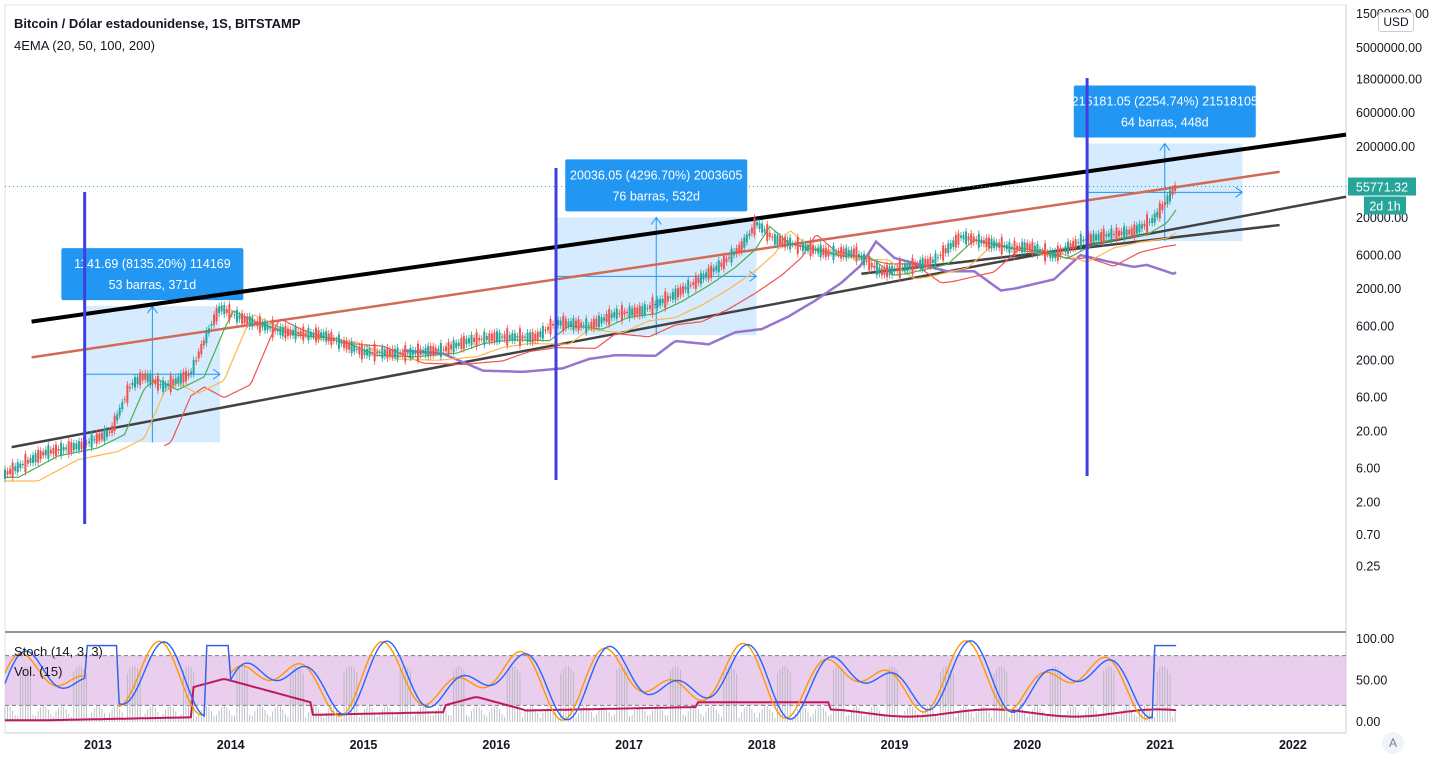  I want to click on time-tick-label: 2019, so click(895, 745).